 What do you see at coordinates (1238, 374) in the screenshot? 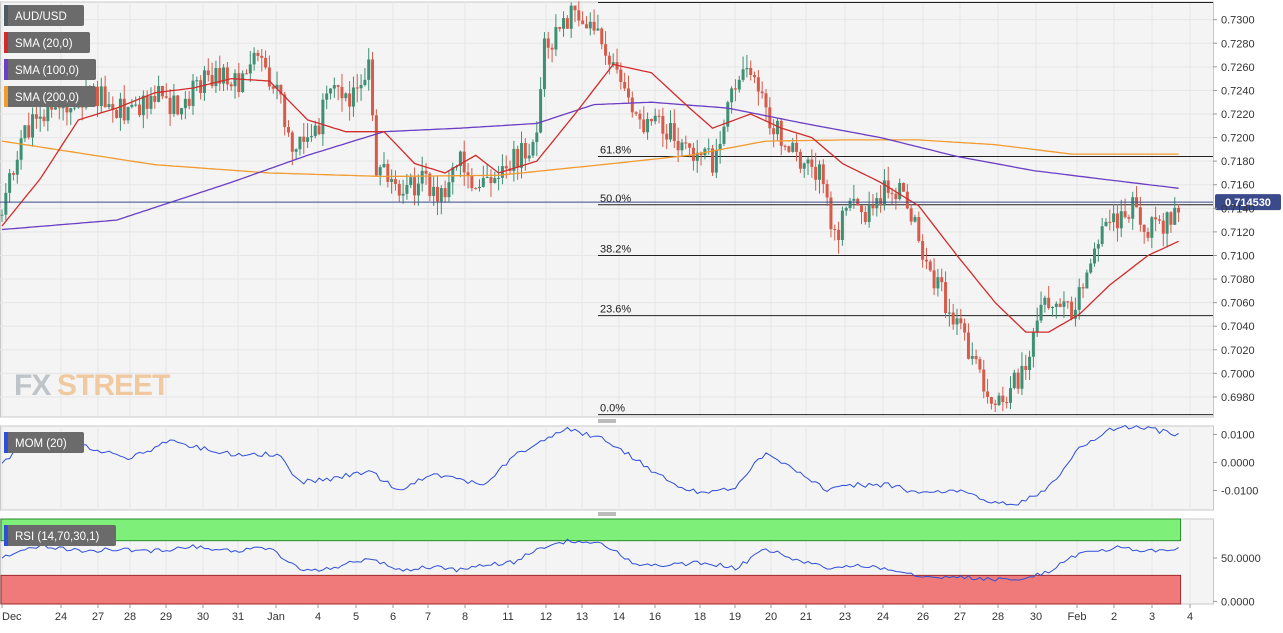
I see `price-tick-label: 0.7000` at bounding box center [1238, 374].